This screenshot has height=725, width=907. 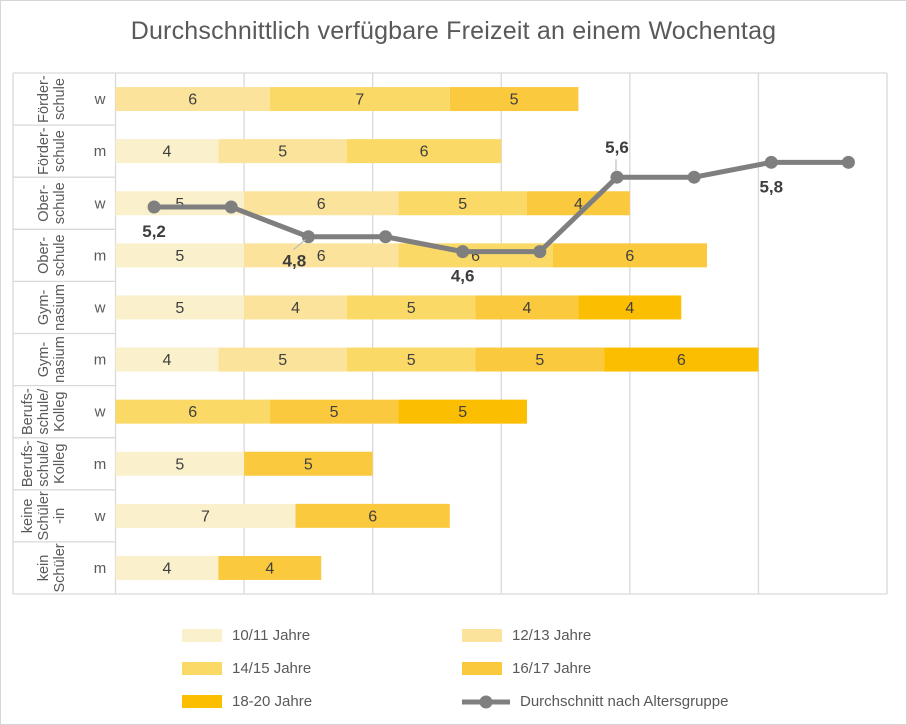 What do you see at coordinates (624, 701) in the screenshot?
I see `legend-label: Durchschnitt nach Altersgruppe` at bounding box center [624, 701].